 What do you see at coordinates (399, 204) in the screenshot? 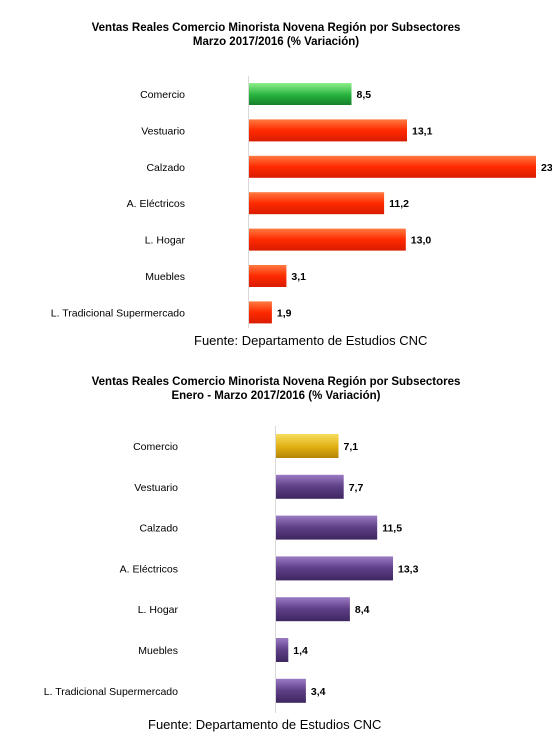
I see `data-label: 11,2` at bounding box center [399, 204].